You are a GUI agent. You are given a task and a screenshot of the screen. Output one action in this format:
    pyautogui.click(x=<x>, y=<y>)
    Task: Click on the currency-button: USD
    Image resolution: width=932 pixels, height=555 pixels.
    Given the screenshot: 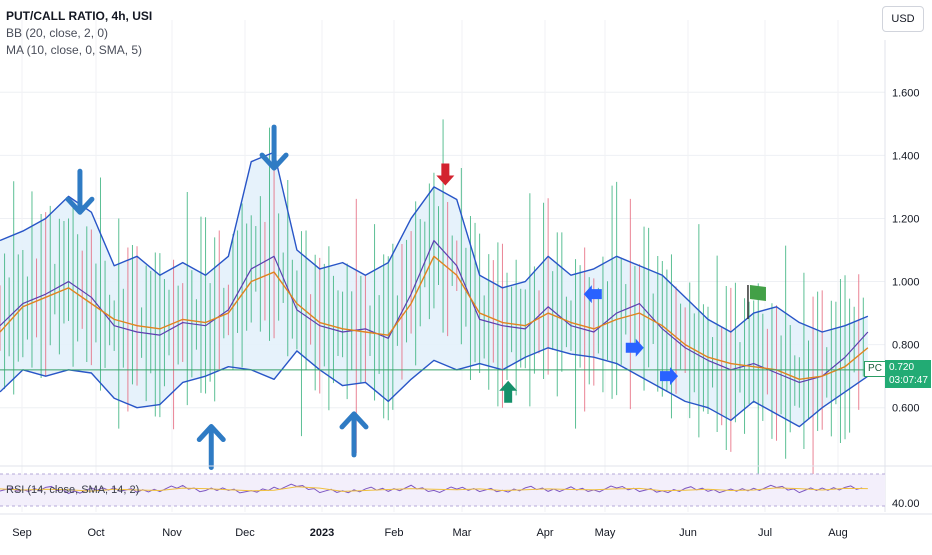 What is the action you would take?
    pyautogui.click(x=903, y=19)
    